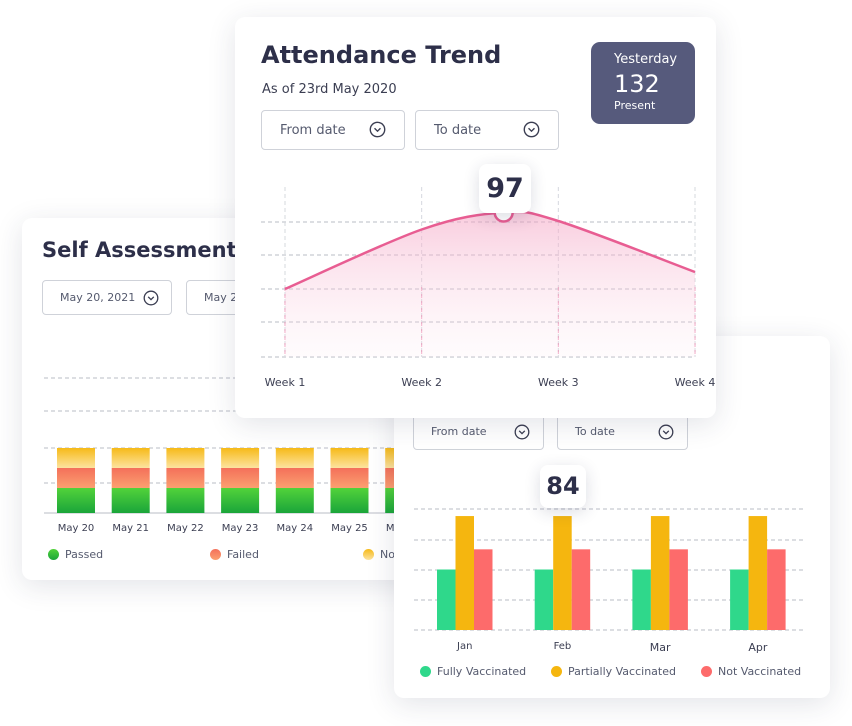 This screenshot has height=726, width=852. Describe the element at coordinates (130, 528) in the screenshot. I see `x-tick-label: May 21` at that location.